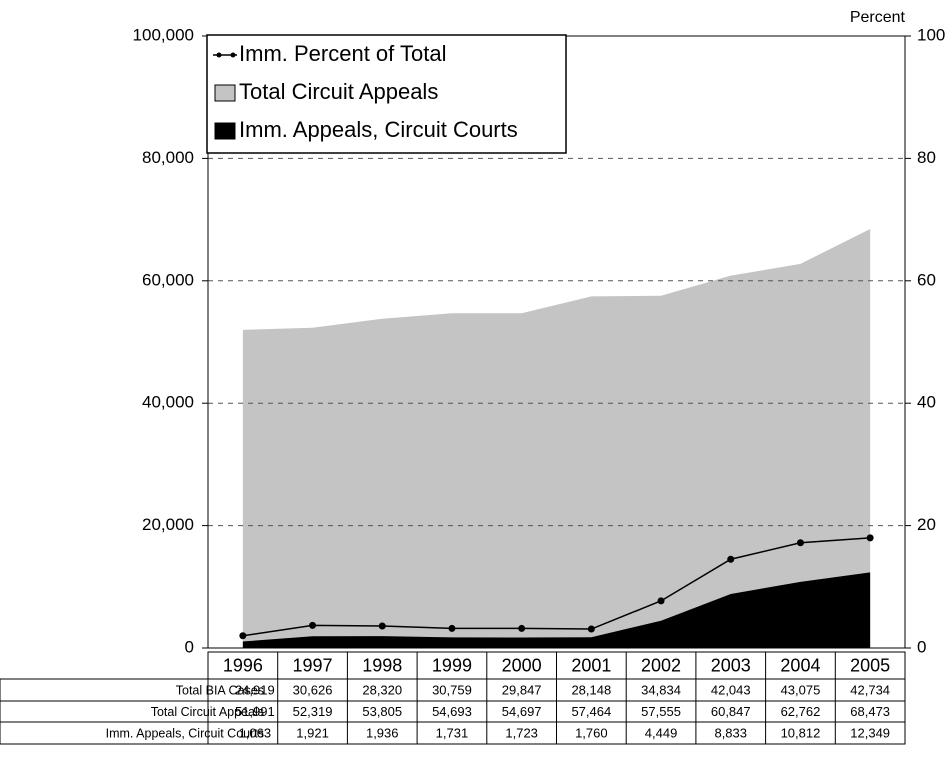 The image size is (952, 758). Describe the element at coordinates (522, 689) in the screenshot. I see `table-cell: 29,847` at that location.